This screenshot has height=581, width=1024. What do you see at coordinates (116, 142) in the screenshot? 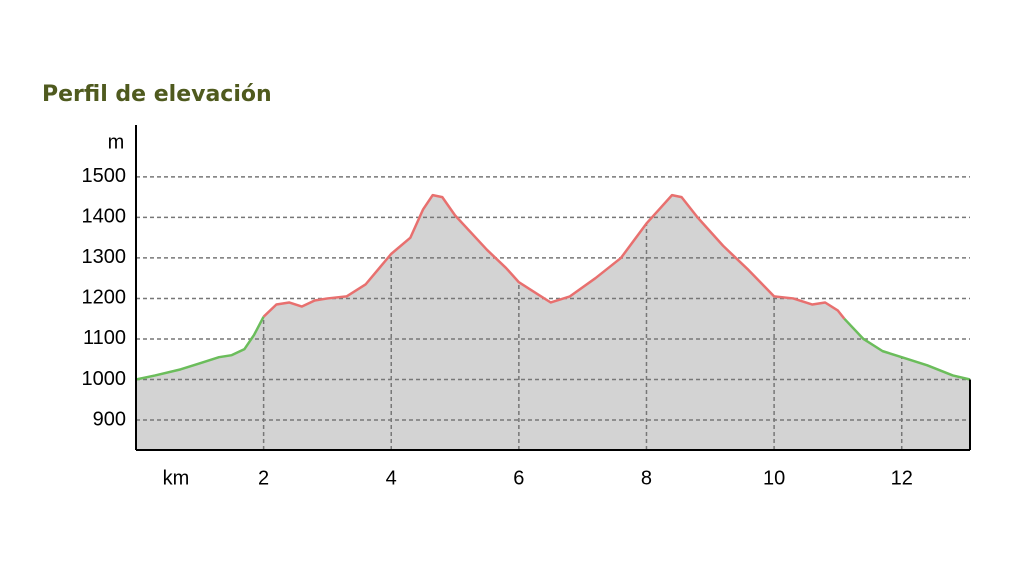
I see `y-axis-label: m` at bounding box center [116, 142].